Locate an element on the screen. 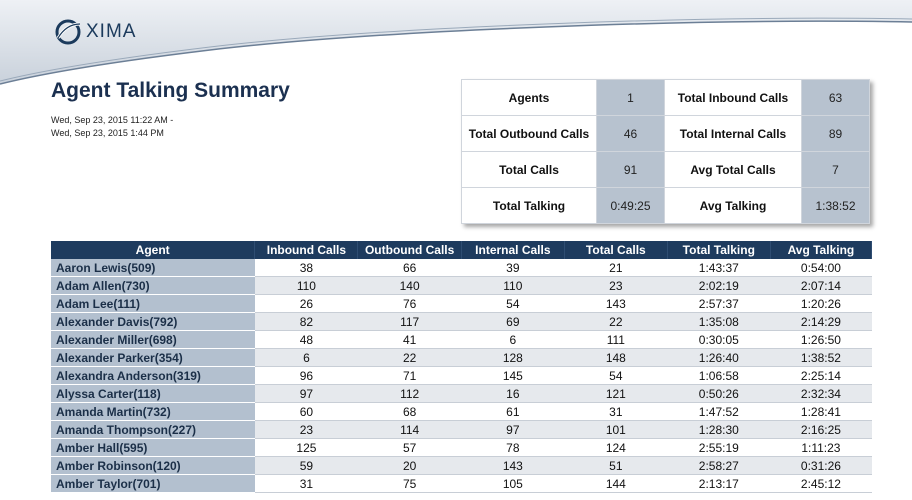  total-calls-cell: 144 is located at coordinates (616, 483).